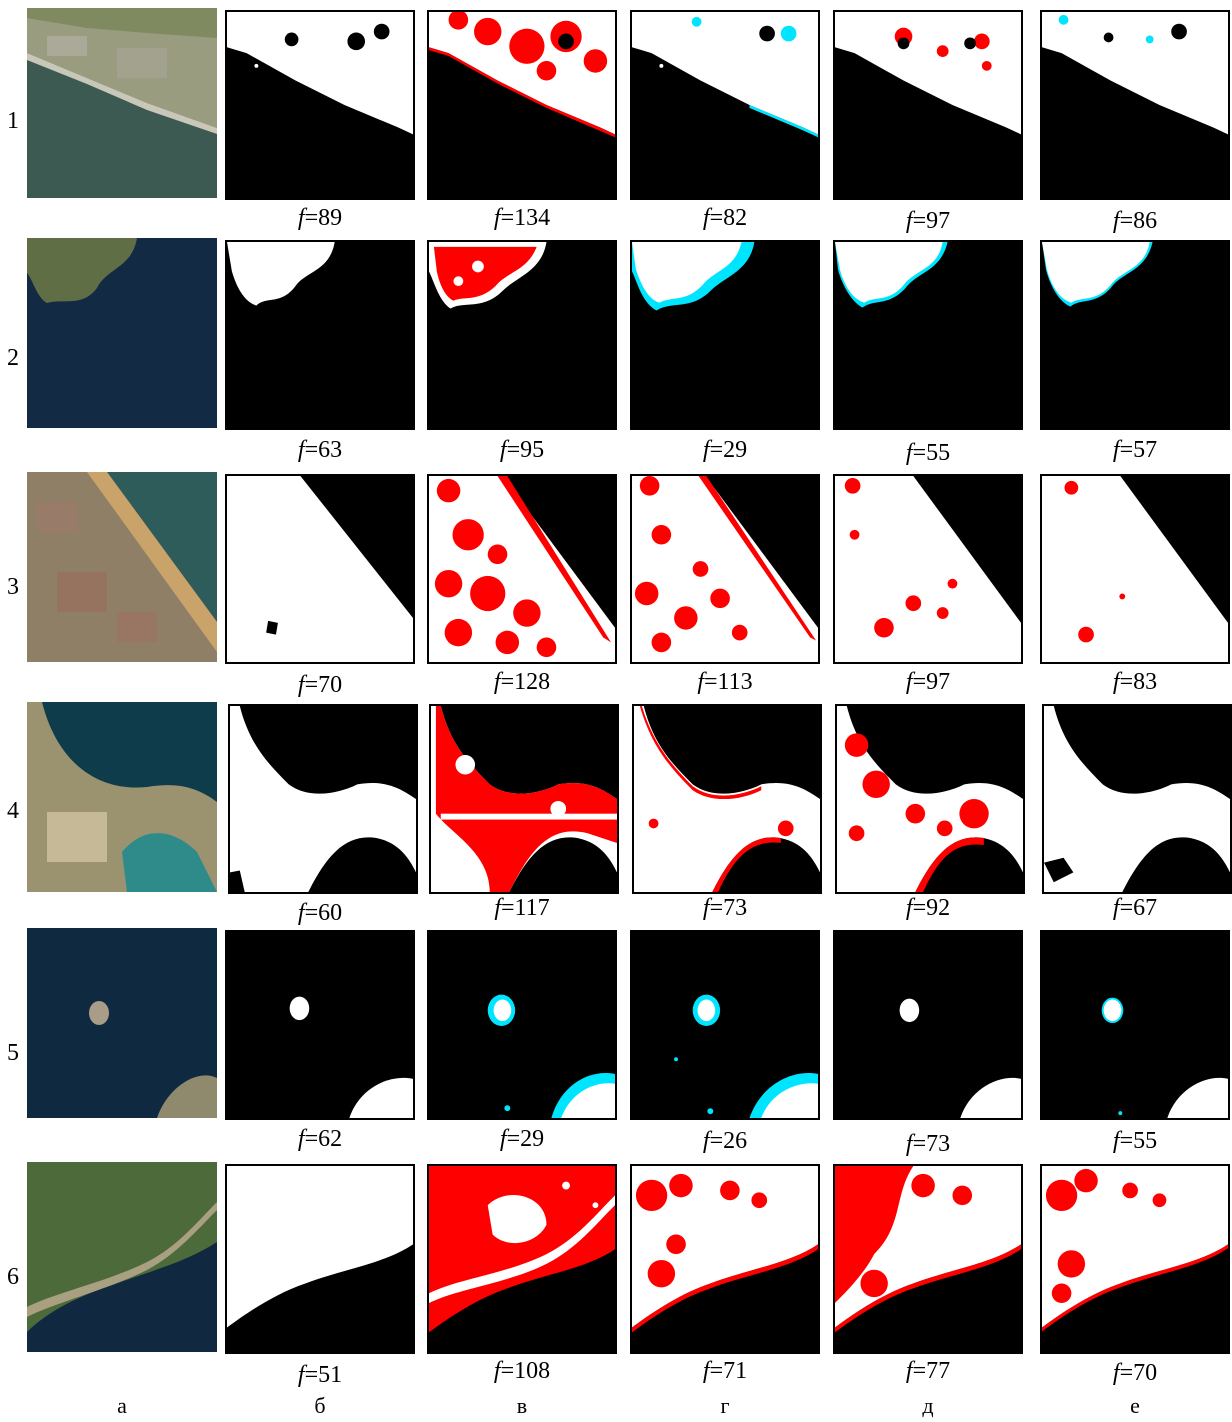 The height and width of the screenshot is (1422, 1232). I want to click on f-label-row5-g: f=26, so click(725, 1141).